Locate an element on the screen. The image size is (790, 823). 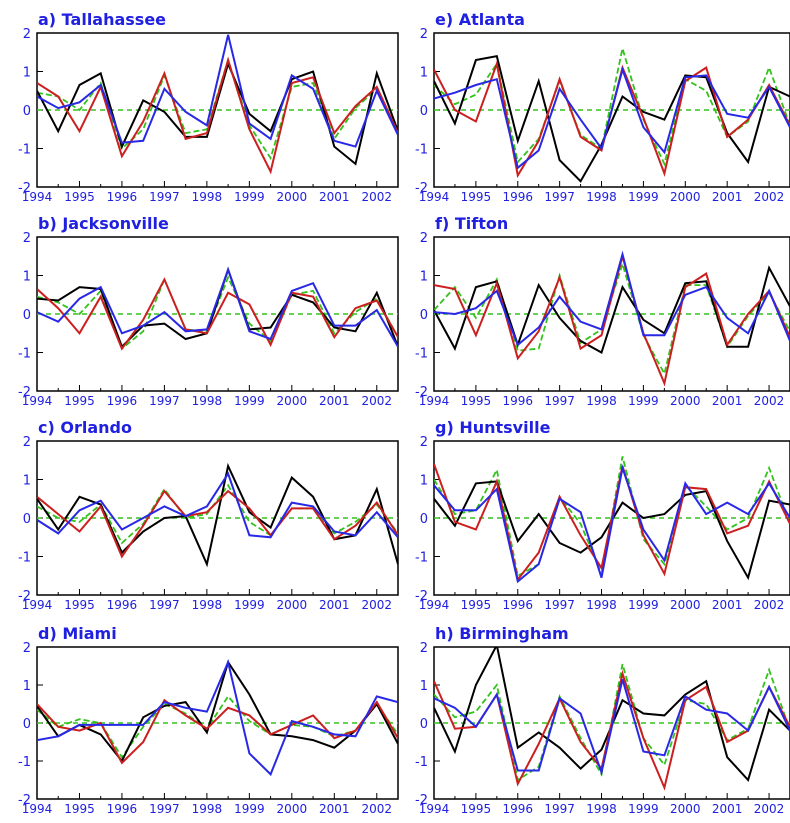
panel-title: a) Tallahassee is located at coordinates (102, 19).